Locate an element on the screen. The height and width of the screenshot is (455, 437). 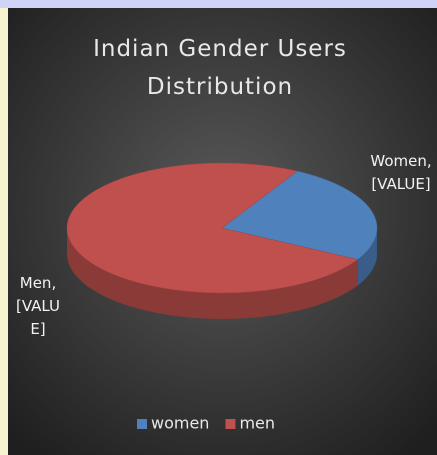
title-box: Indian Gender Users Distribution is located at coordinates (220, 68).